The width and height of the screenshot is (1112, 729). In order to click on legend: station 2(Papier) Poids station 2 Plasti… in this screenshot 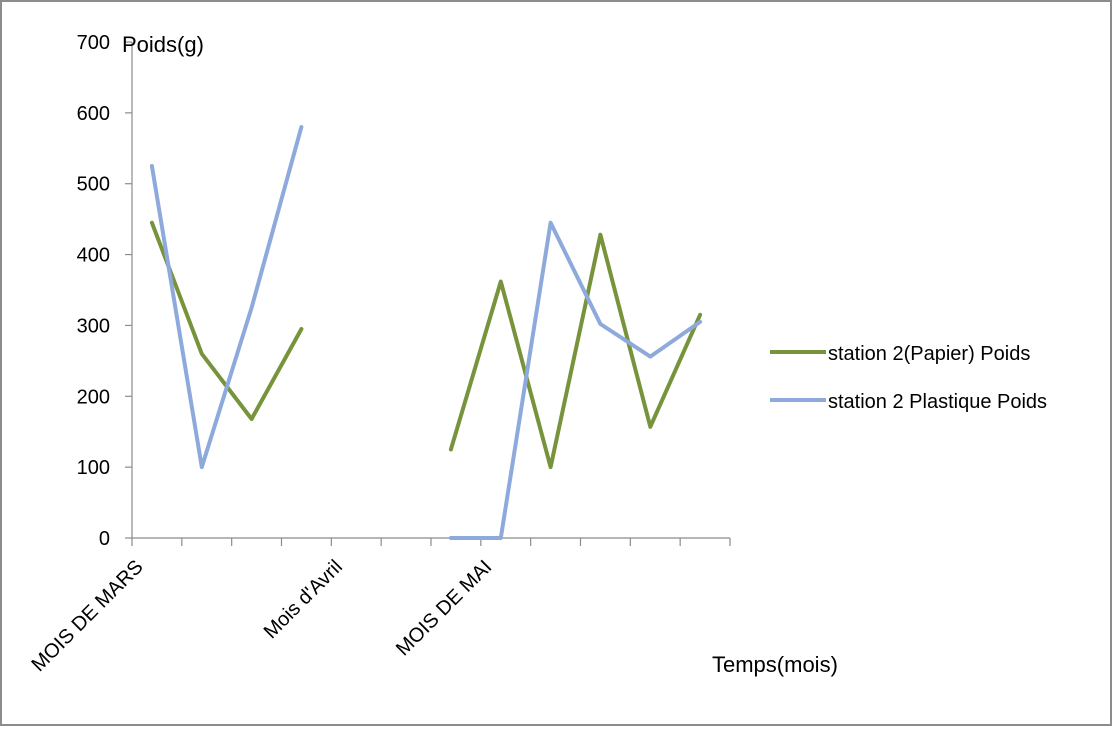, I will do `click(908, 378)`.